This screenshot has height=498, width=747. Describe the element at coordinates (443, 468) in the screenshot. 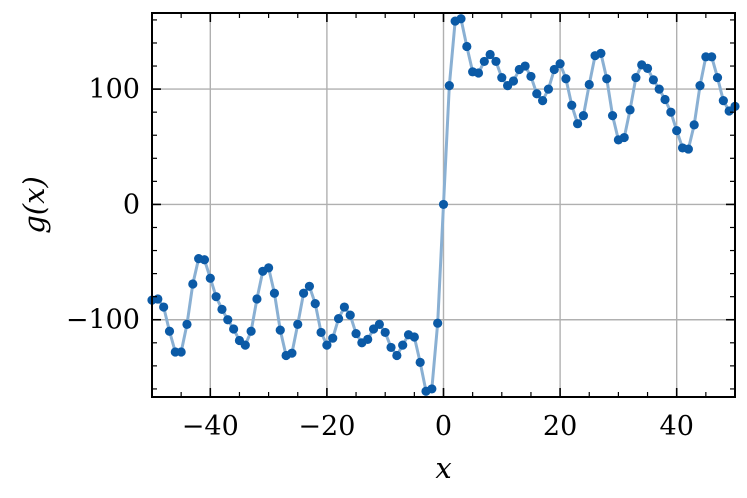

I see `x-axis-label: x` at that location.